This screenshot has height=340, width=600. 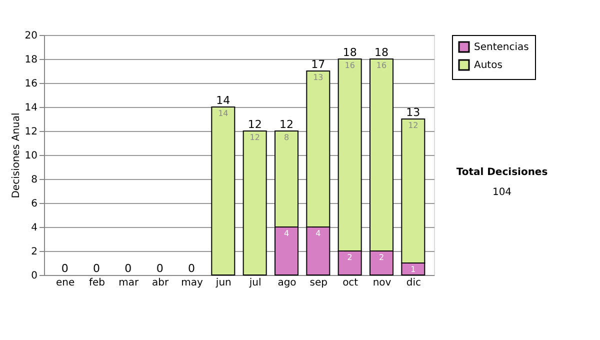 What do you see at coordinates (34, 204) in the screenshot?
I see `y-tick-label: 6` at bounding box center [34, 204].